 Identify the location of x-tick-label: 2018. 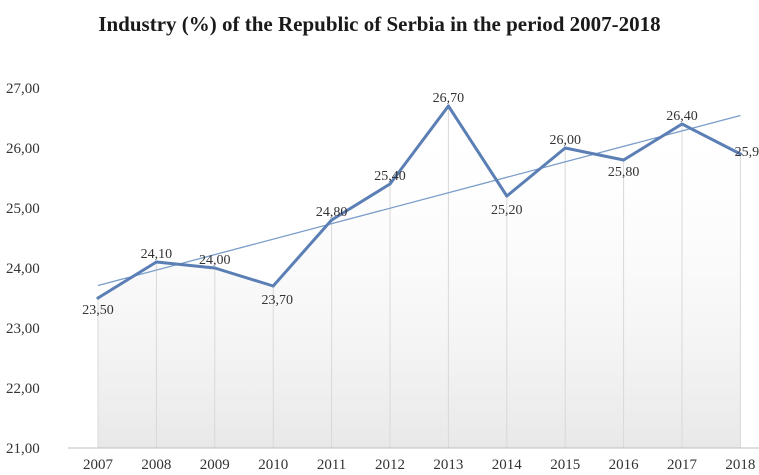
(740, 465).